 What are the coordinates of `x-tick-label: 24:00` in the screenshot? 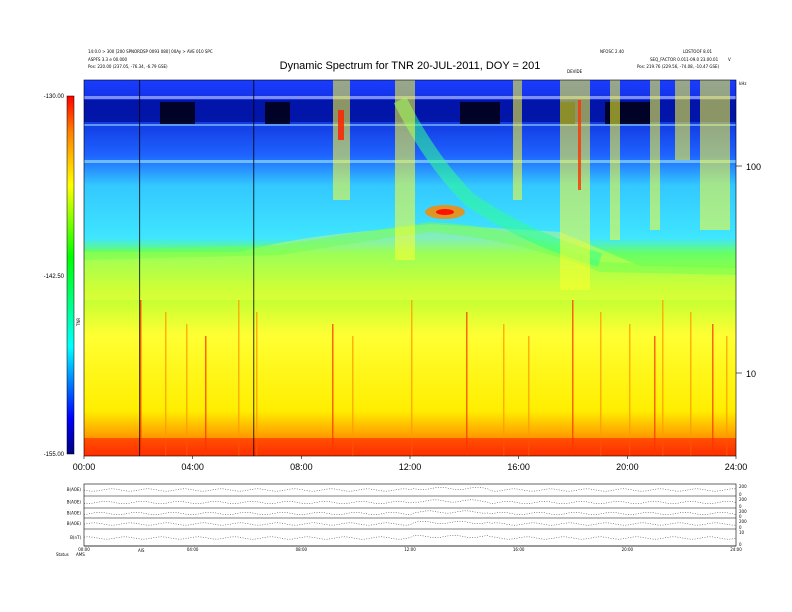 It's located at (736, 467).